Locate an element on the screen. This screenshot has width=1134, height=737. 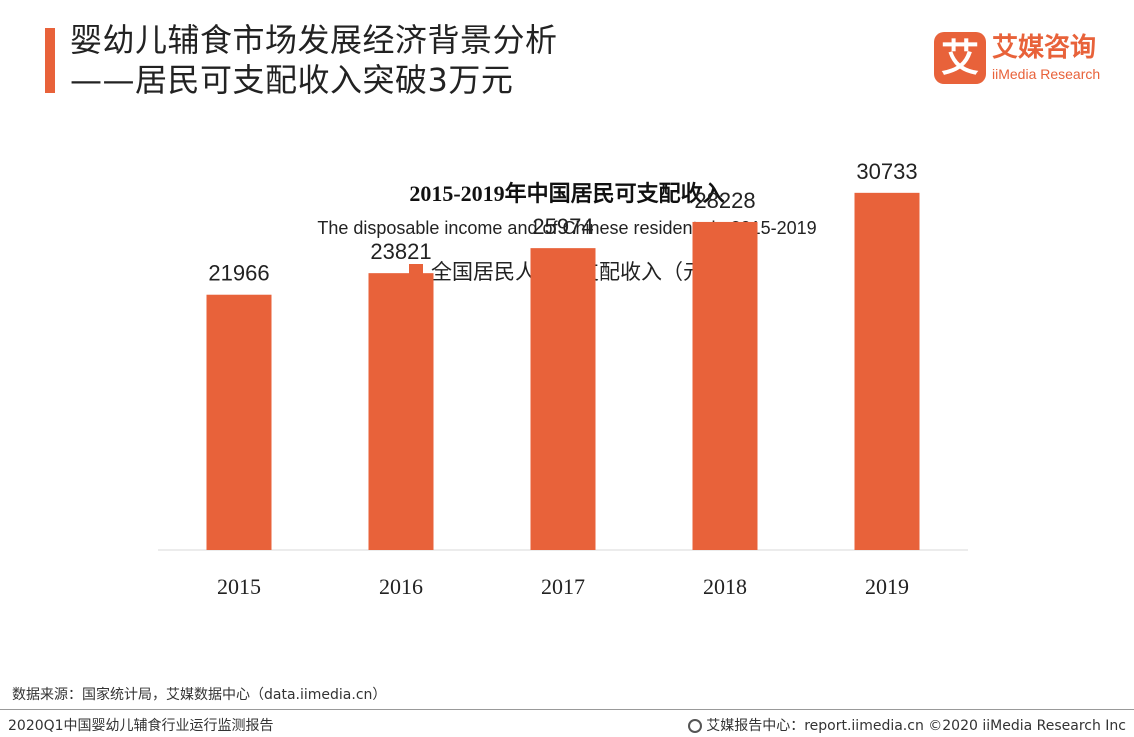
bar-2018 is located at coordinates (725, 385).